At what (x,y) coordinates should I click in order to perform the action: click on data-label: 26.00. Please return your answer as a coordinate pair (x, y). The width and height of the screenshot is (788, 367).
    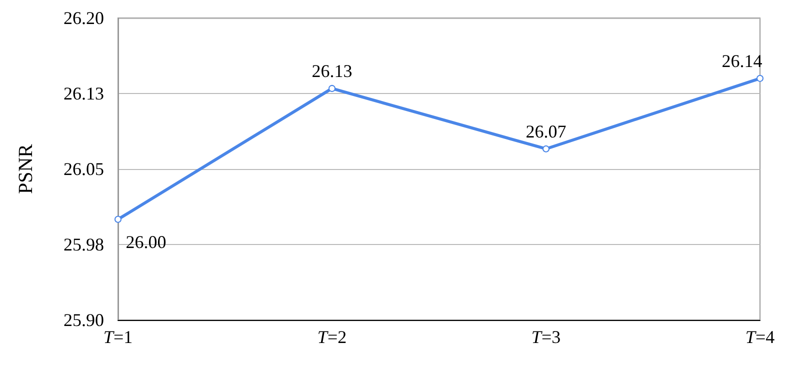
    Looking at the image, I should click on (146, 242).